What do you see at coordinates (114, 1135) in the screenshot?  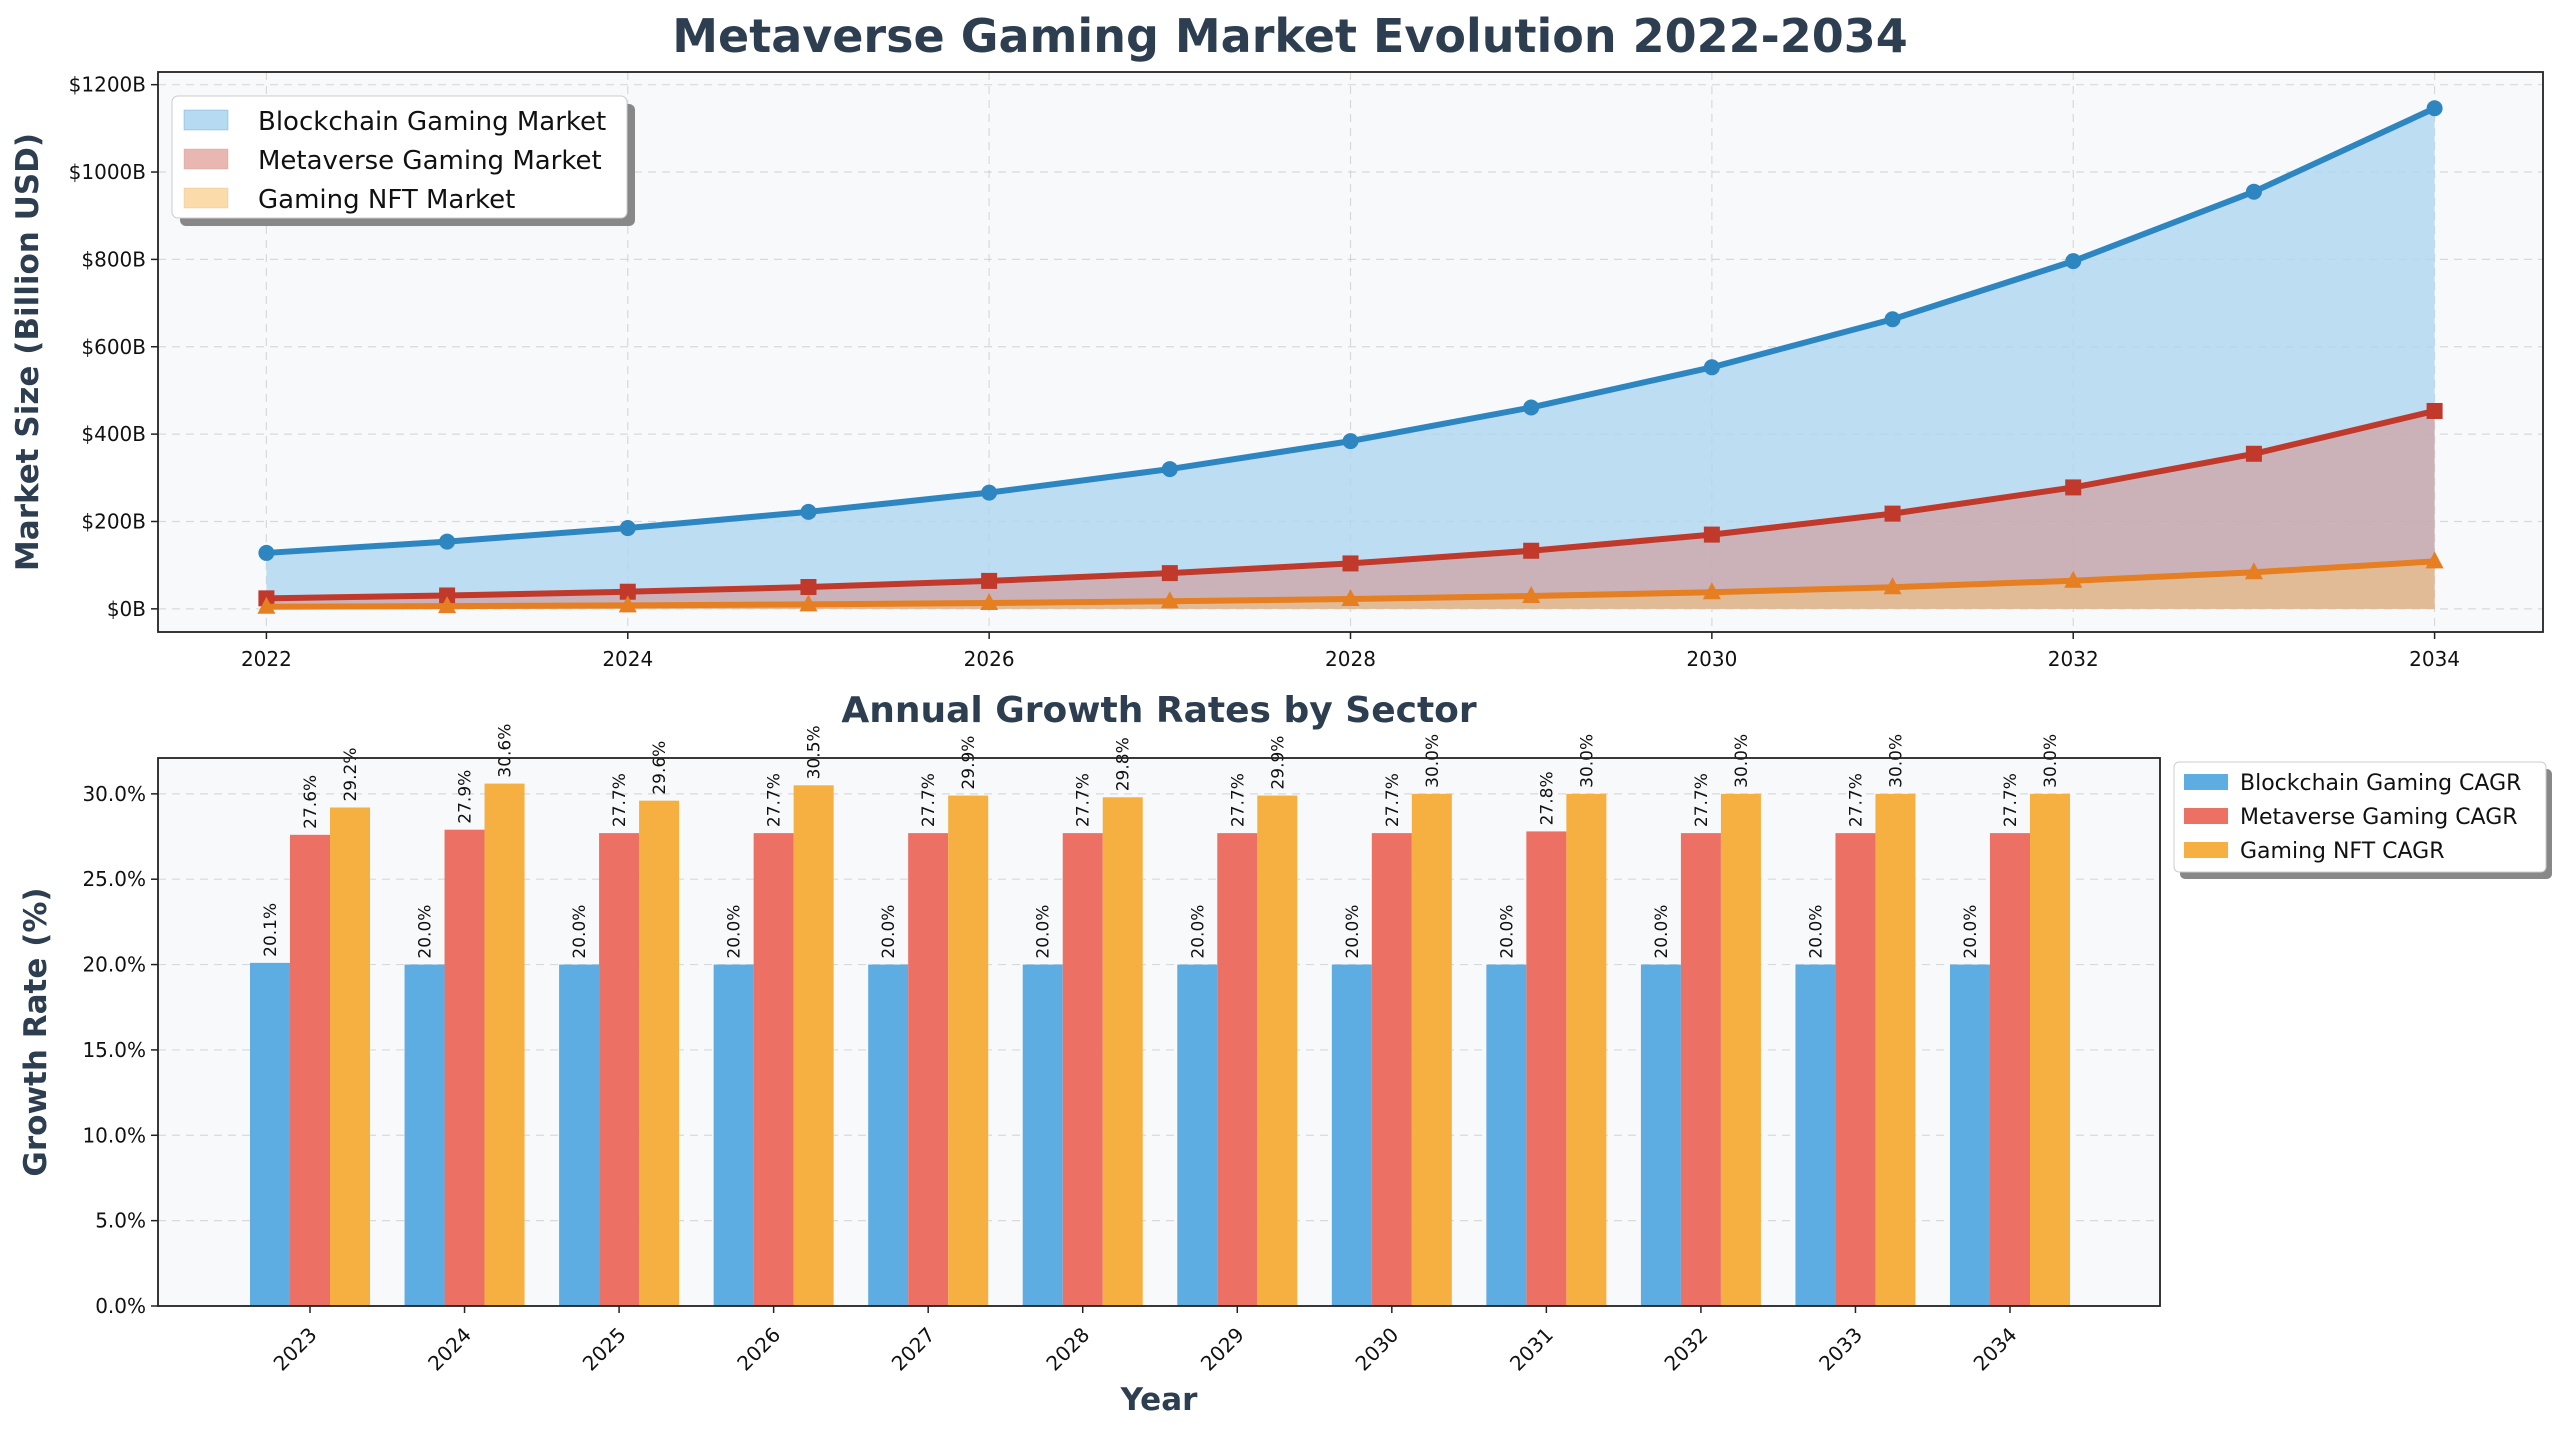 I see `y-tick-label: 10.0%` at bounding box center [114, 1135].